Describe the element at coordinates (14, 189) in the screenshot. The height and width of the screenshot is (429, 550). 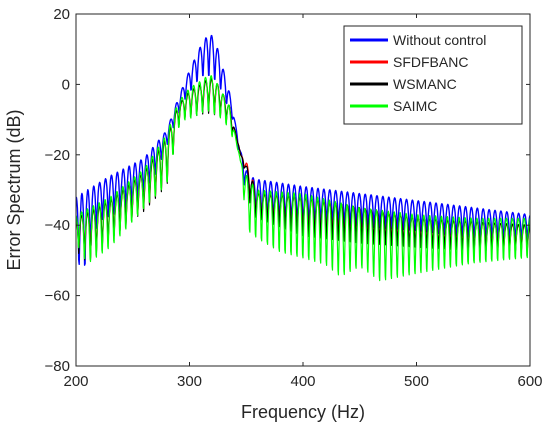
I see `y-axis-label: Error Spectrum (dB)` at that location.